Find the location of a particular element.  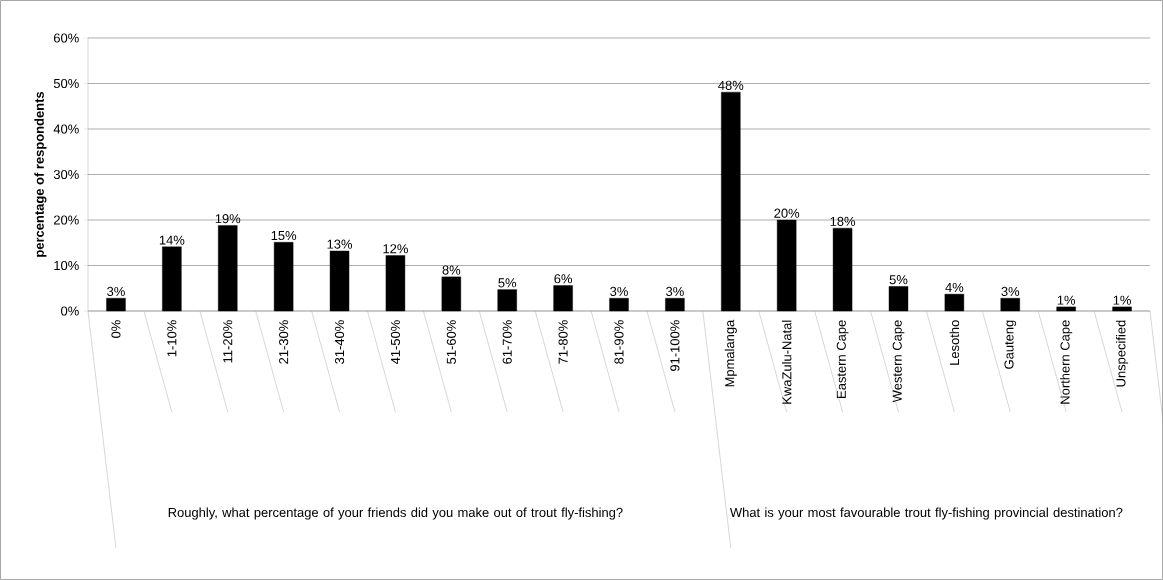

data-label: 13% is located at coordinates (340, 244).